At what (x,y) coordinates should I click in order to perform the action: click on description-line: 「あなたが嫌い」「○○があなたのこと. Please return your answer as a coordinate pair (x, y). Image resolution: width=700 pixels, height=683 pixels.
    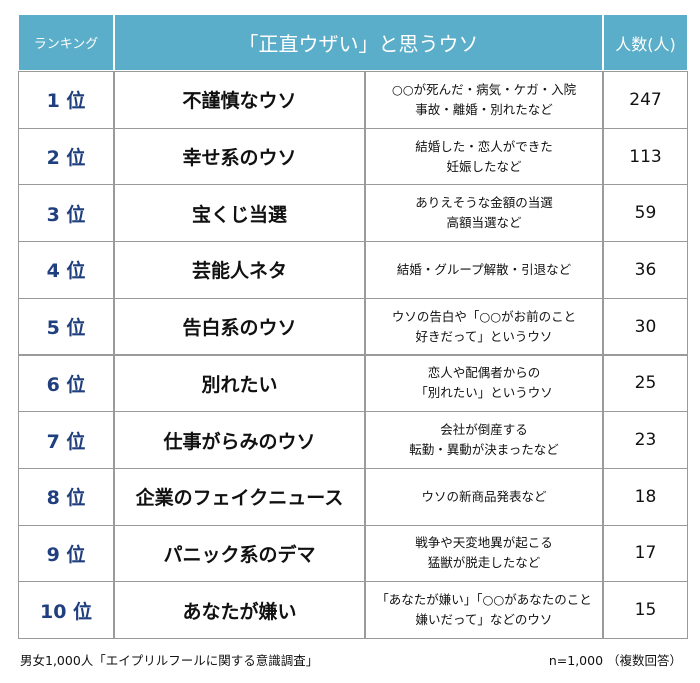
    Looking at the image, I should click on (484, 600).